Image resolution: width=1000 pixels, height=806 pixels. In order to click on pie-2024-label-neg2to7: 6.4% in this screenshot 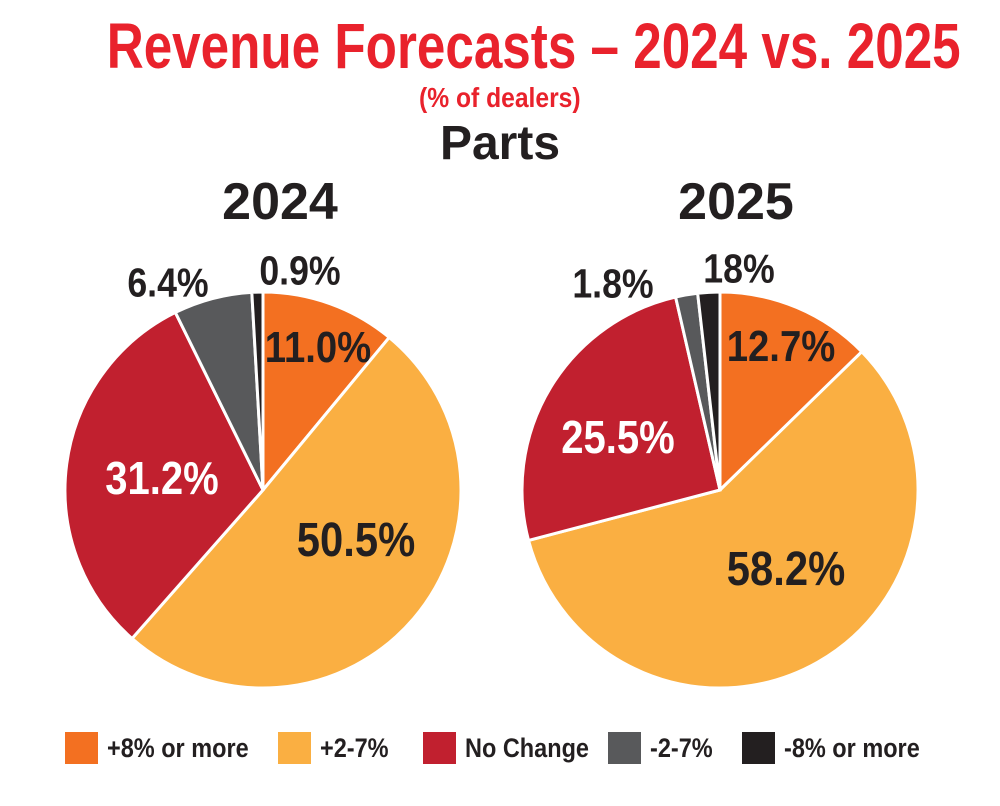, I will do `click(168, 282)`.